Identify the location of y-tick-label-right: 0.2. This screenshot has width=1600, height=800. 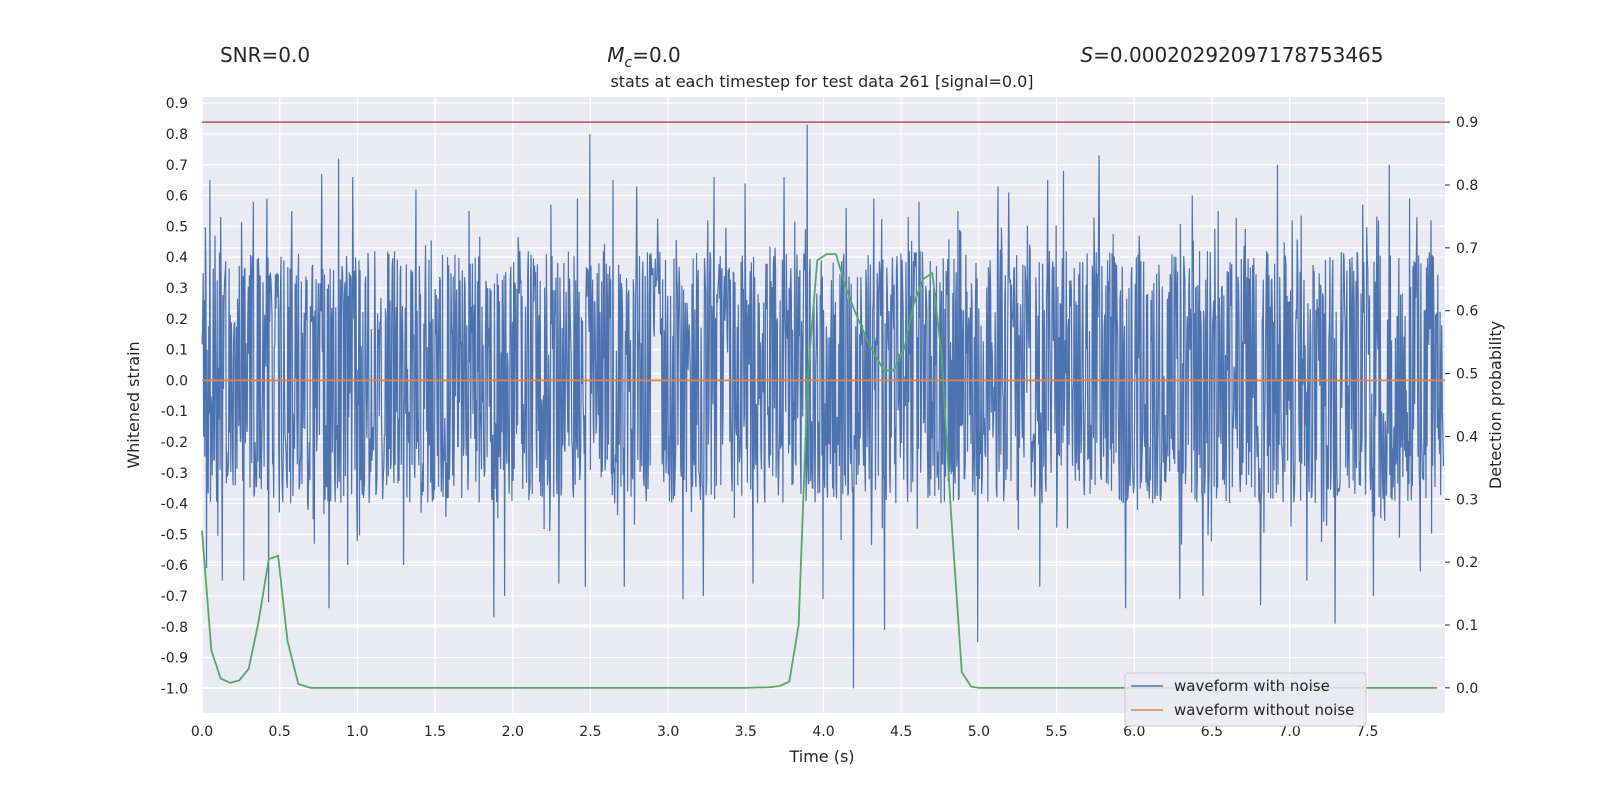
(1467, 563).